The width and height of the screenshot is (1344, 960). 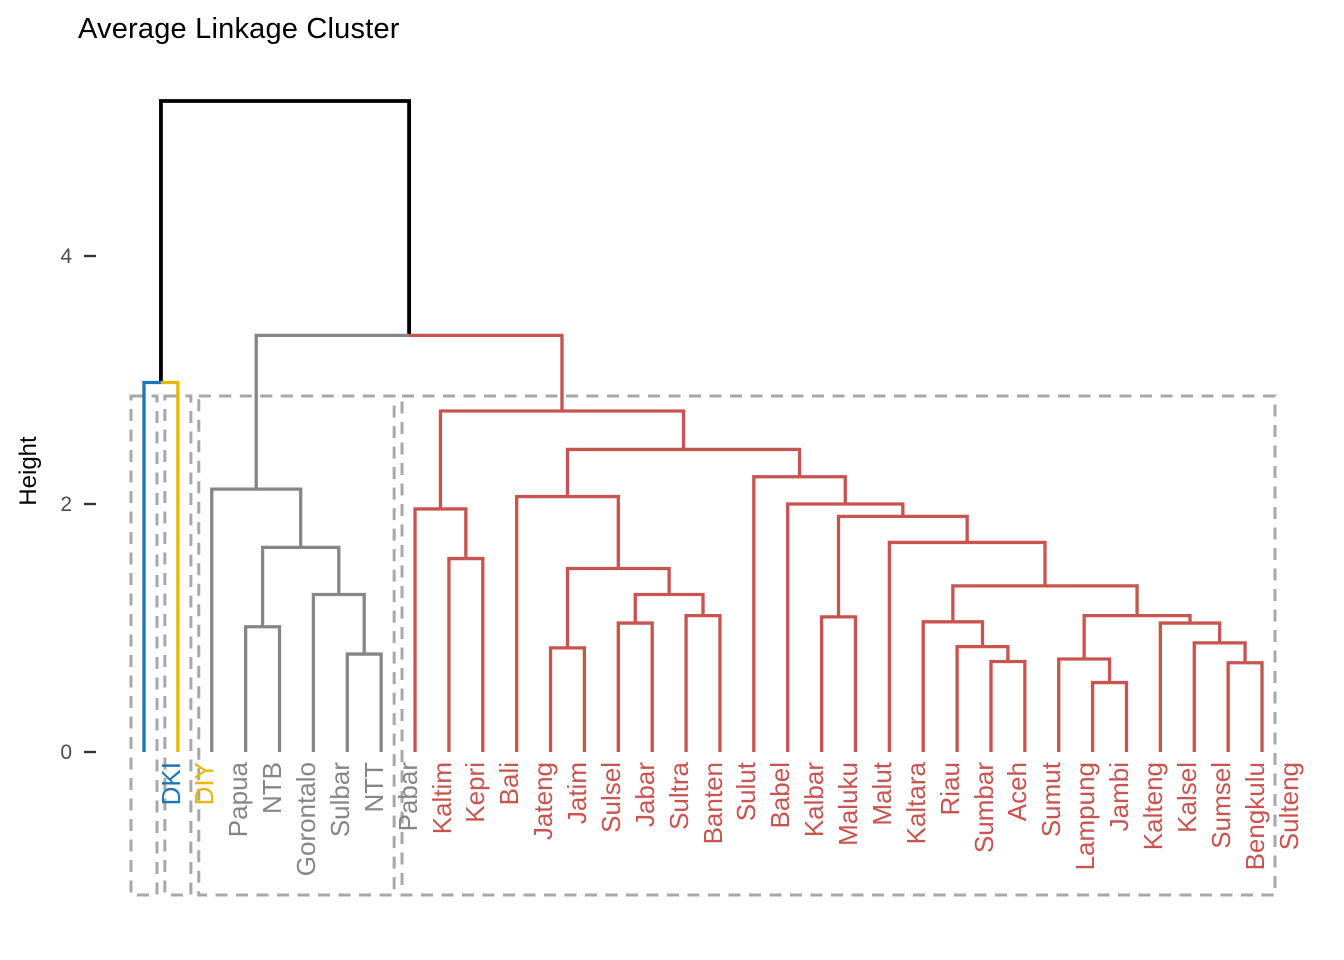 What do you see at coordinates (949, 789) in the screenshot?
I see `leaf-label-Riau: Riau` at bounding box center [949, 789].